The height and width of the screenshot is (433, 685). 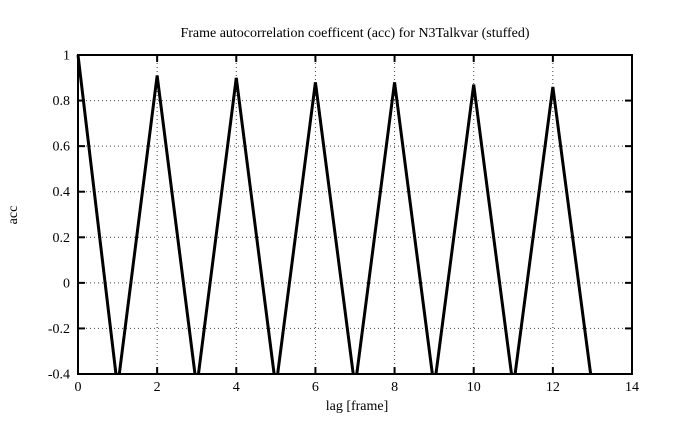 I want to click on y-tick-label: 0.2, so click(x=62, y=238).